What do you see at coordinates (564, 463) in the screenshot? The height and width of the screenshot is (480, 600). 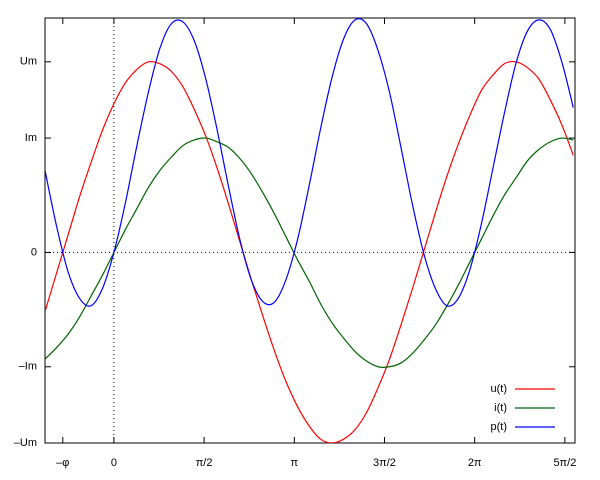 I see `x-tick-label: 5π/2` at bounding box center [564, 463].